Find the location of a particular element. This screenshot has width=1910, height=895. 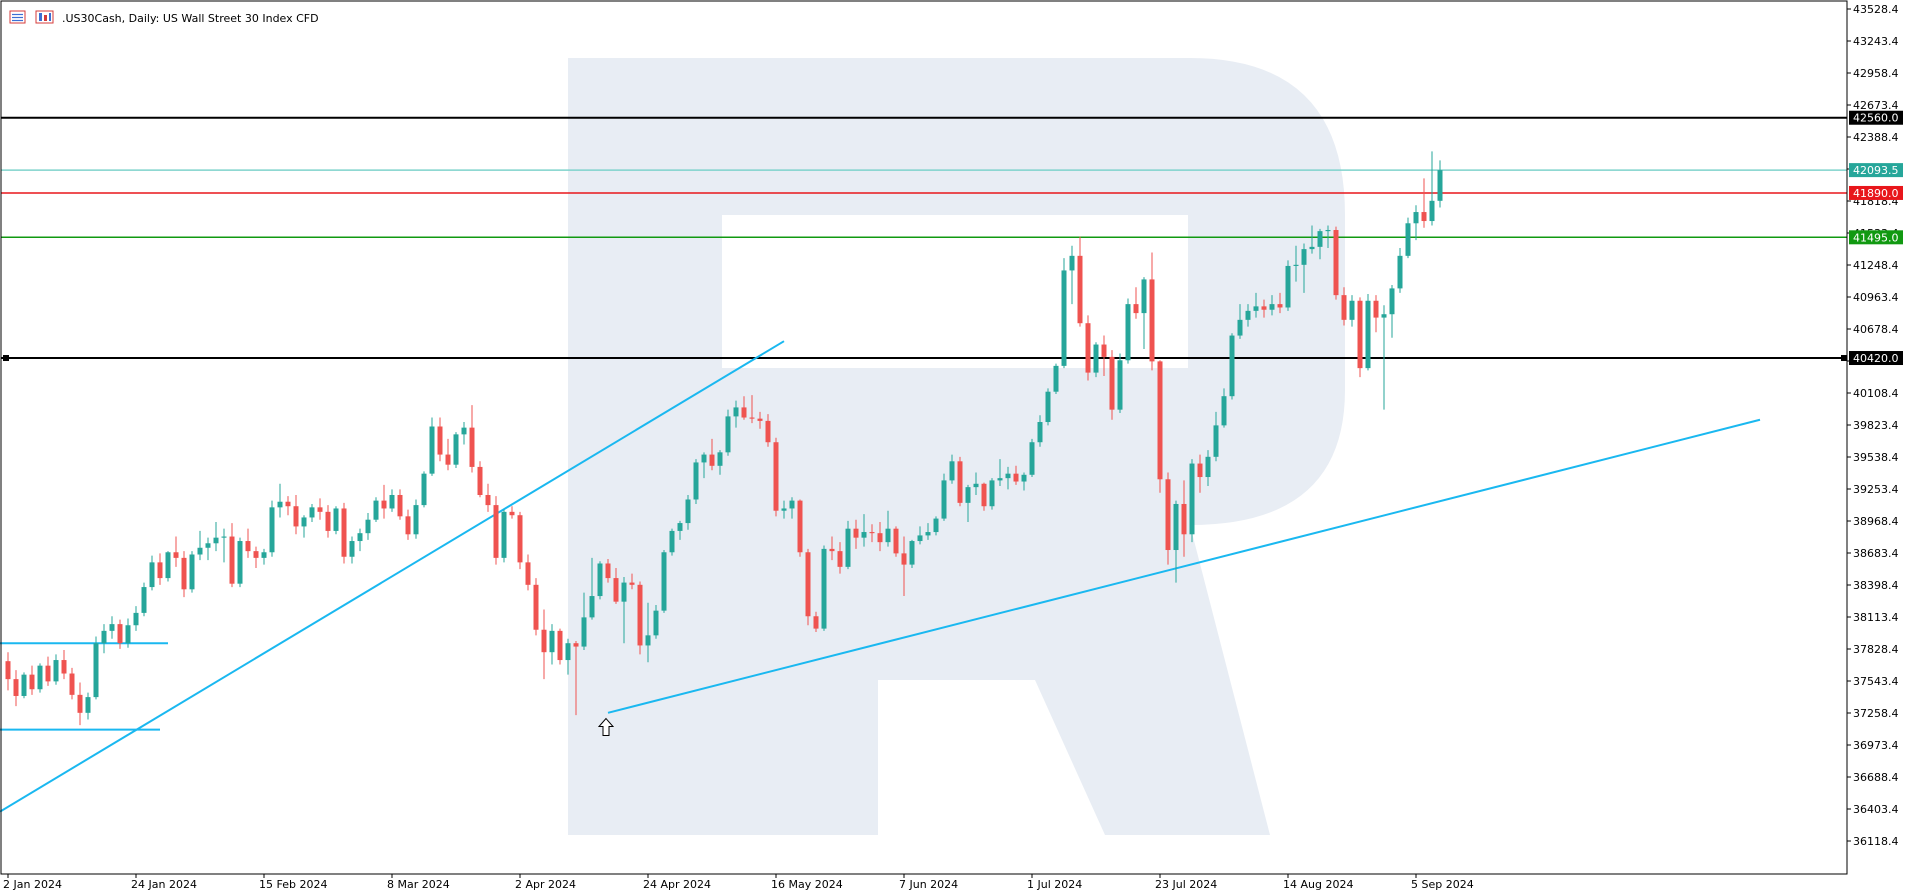

price-label-text: 41495.0 is located at coordinates (1876, 237).